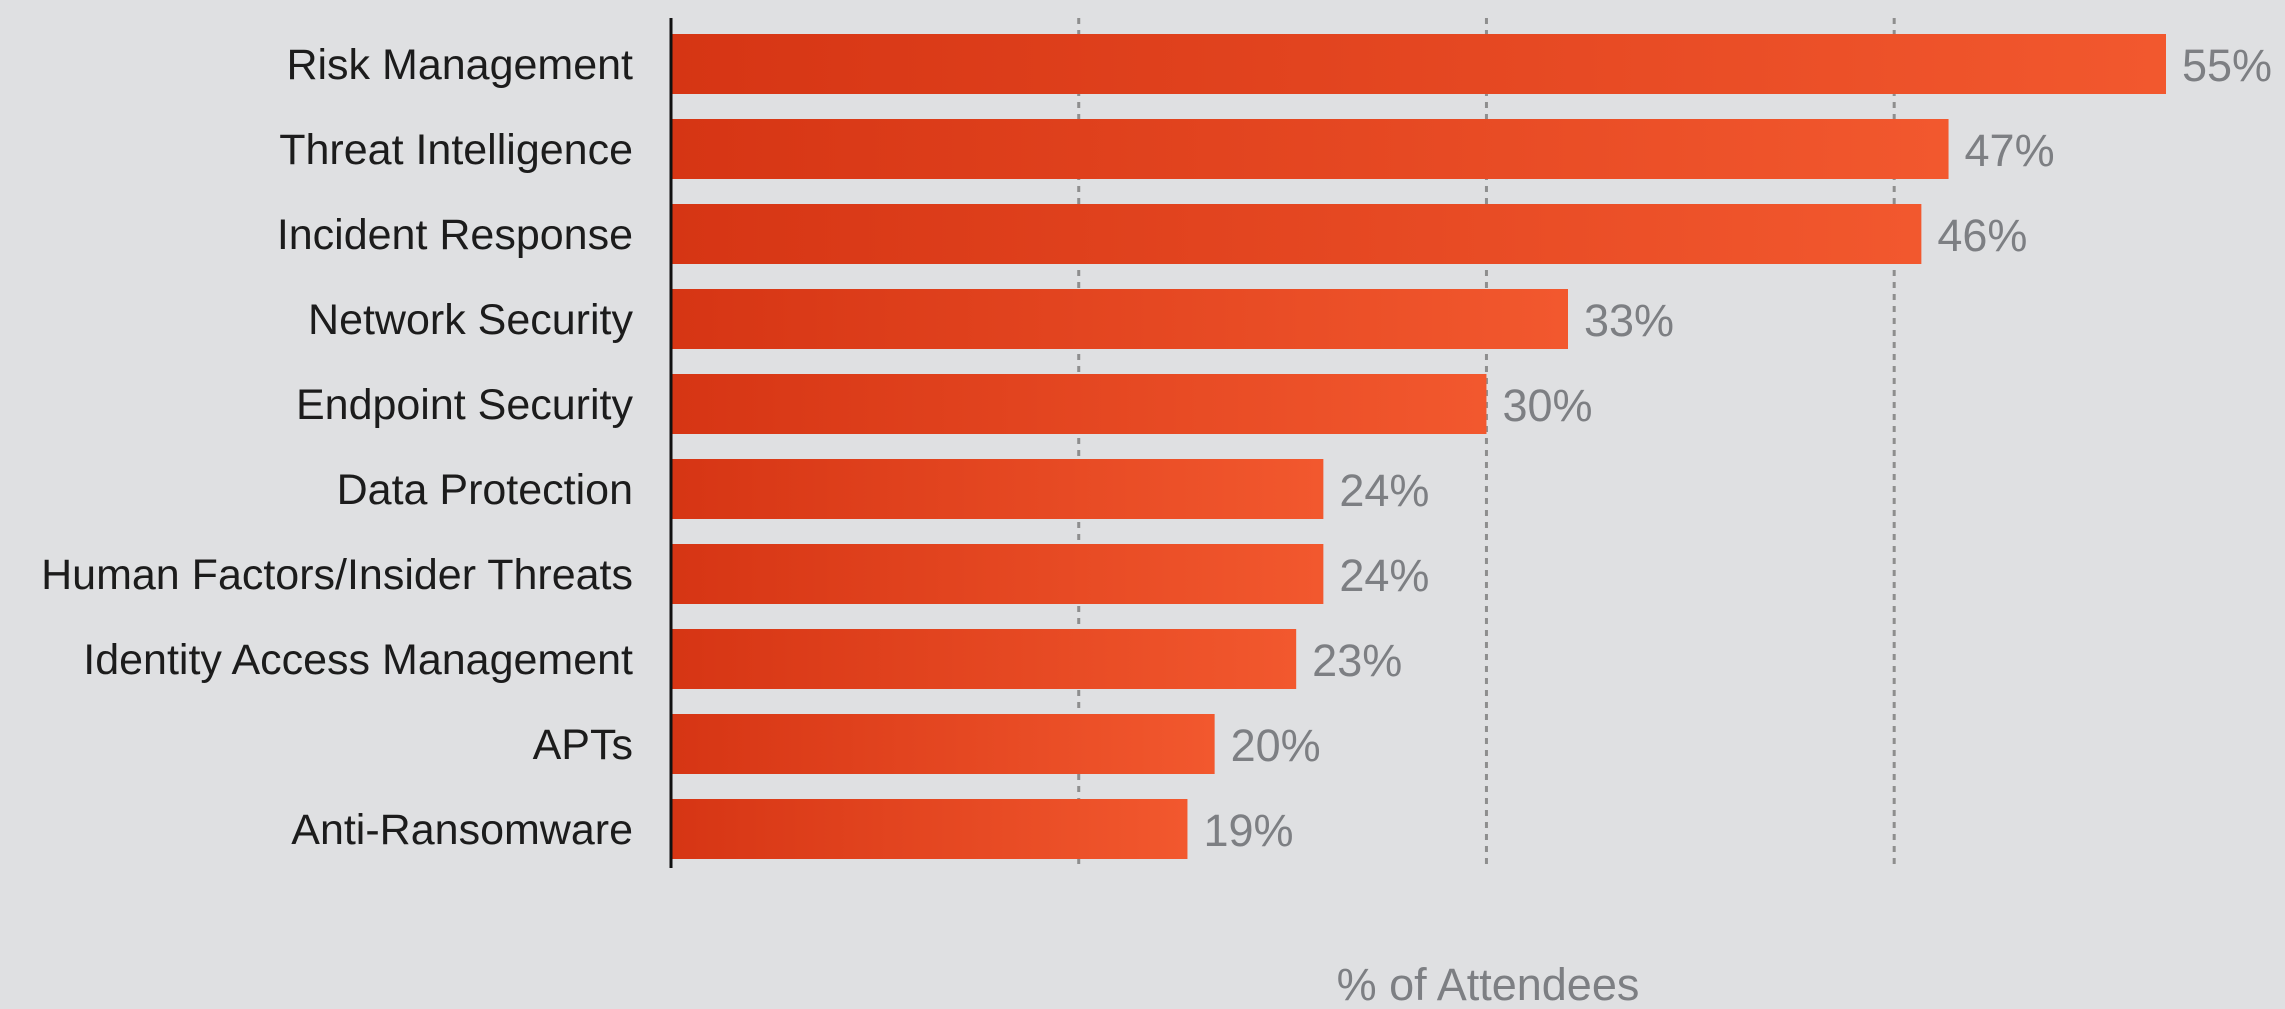  I want to click on category-label: Data Protection, so click(485, 490).